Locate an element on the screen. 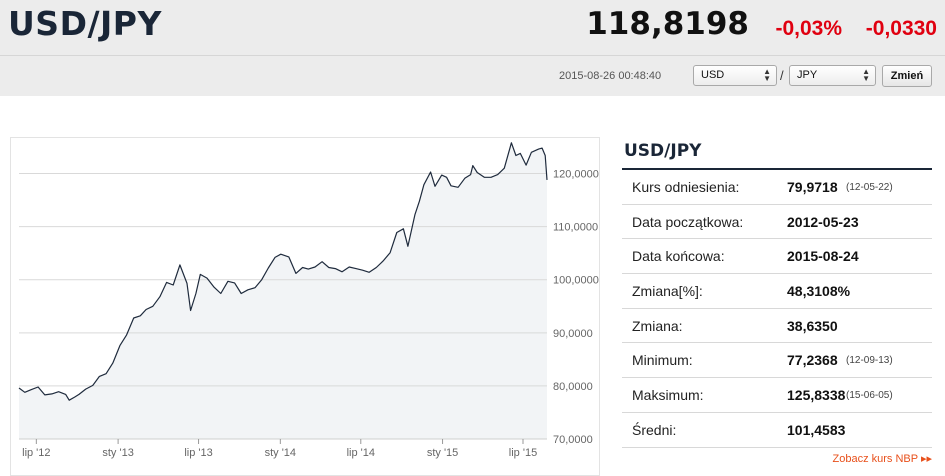  x-tick-label: sty '15 is located at coordinates (442, 453).